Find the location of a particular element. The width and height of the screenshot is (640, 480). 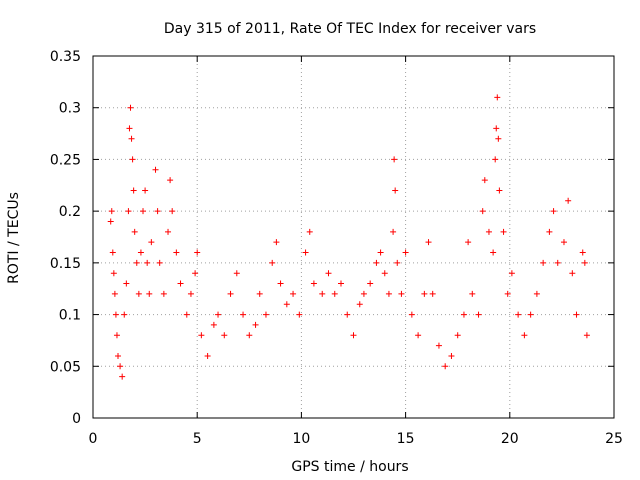

x-tick-label: 20 is located at coordinates (510, 439).